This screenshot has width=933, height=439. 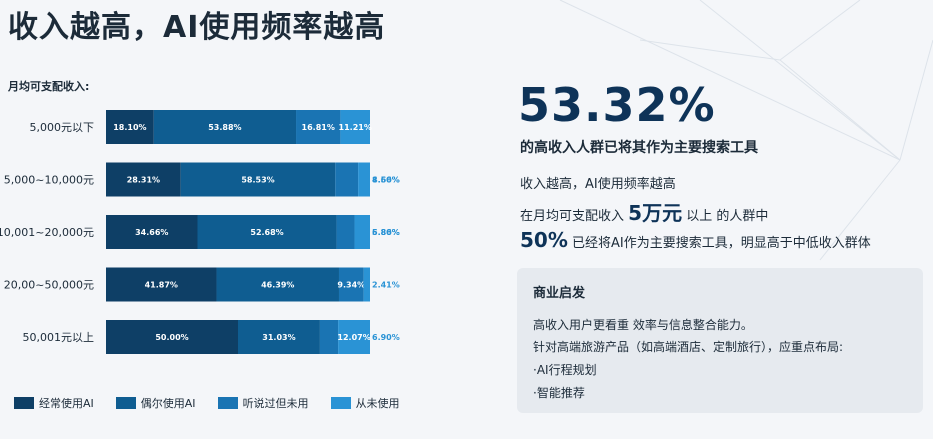 I want to click on legend-swatch-frequent, so click(x=24, y=403).